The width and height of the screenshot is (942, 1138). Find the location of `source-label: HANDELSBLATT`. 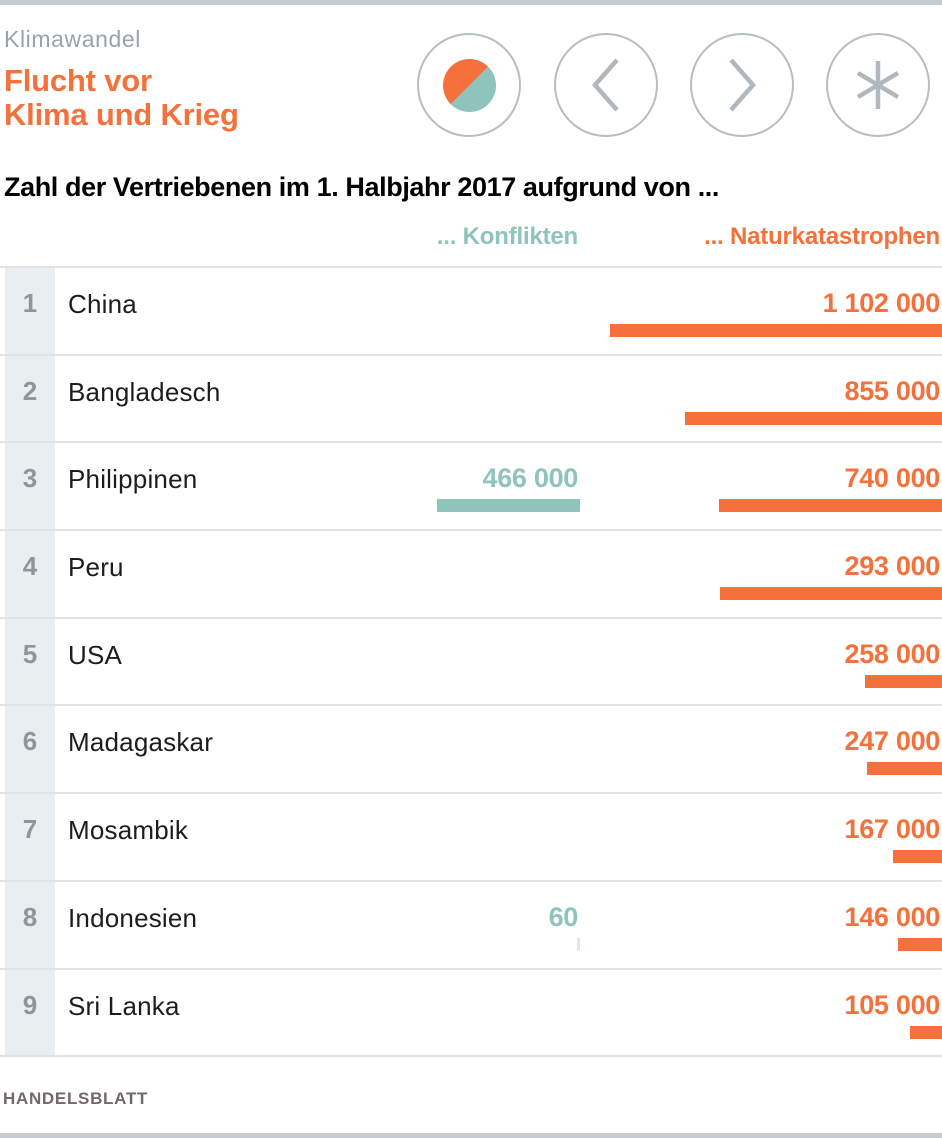

source-label: HANDELSBLATT is located at coordinates (76, 1098).